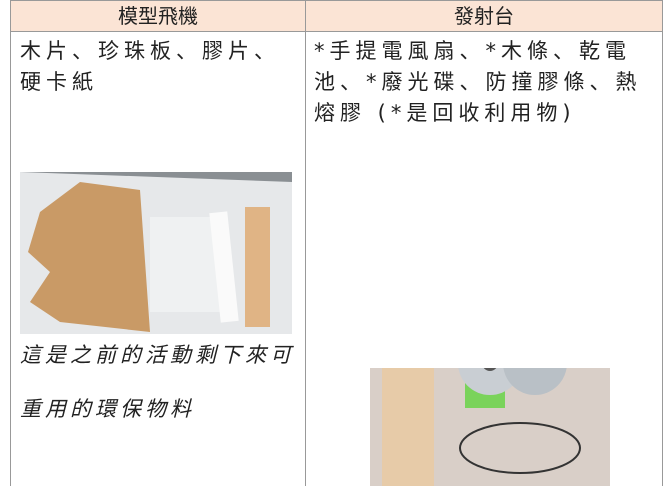 This screenshot has width=670, height=486. Describe the element at coordinates (157, 382) in the screenshot. I see `caption: 這是之前的活動剩下來可重用的環保物料` at that location.